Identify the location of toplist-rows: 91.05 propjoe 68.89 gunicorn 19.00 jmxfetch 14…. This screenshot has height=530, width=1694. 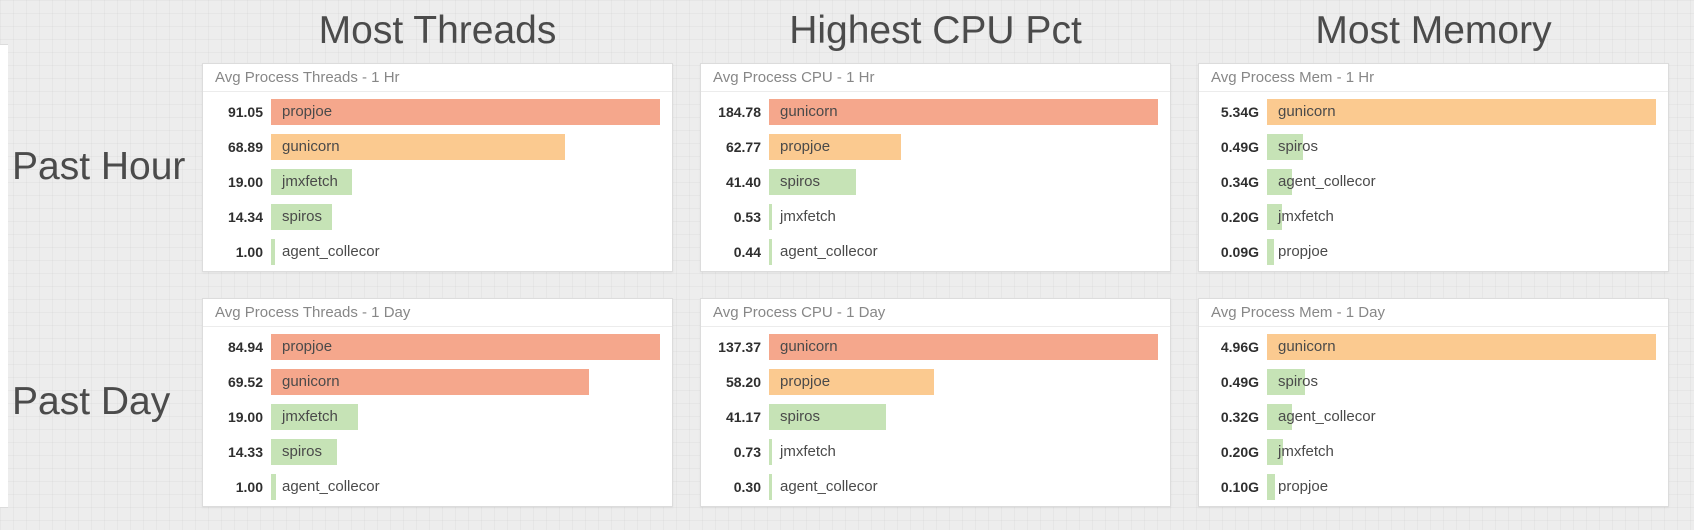
(437, 181).